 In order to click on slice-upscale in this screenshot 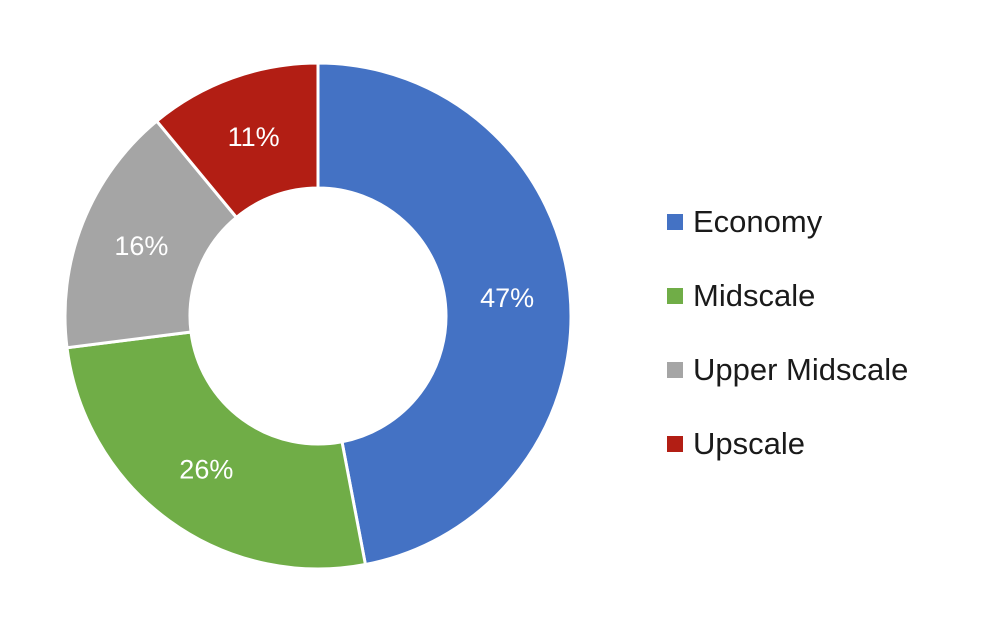, I will do `click(237, 140)`.